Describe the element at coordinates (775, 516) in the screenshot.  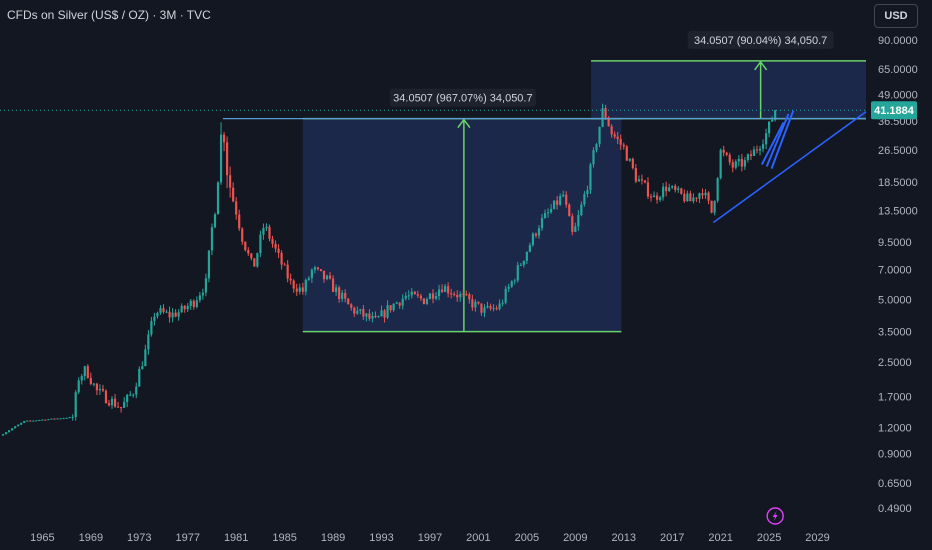
I see `lightning-icon` at that location.